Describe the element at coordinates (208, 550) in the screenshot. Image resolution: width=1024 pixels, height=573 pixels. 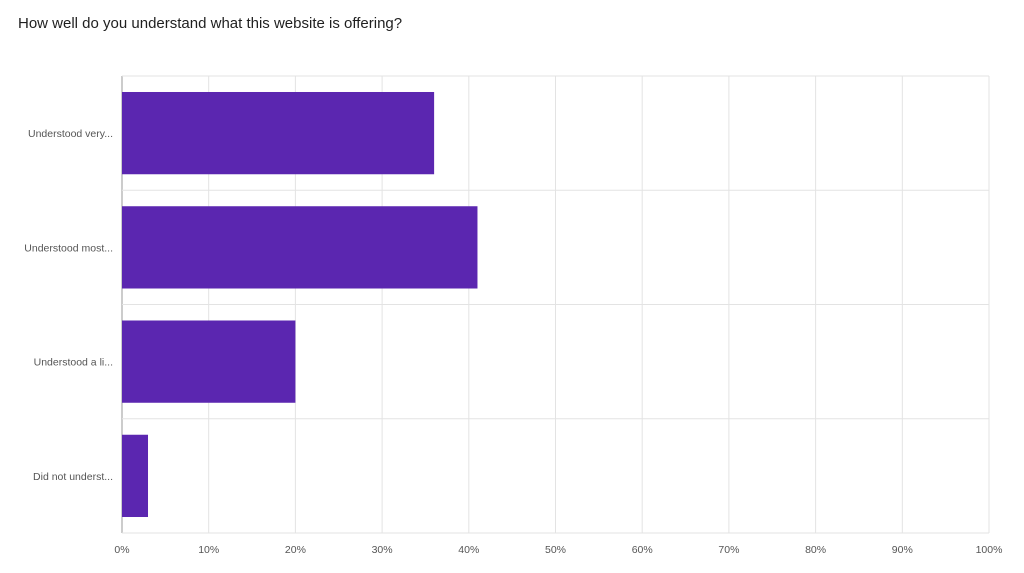
I see `x-tick-label: 10%` at that location.